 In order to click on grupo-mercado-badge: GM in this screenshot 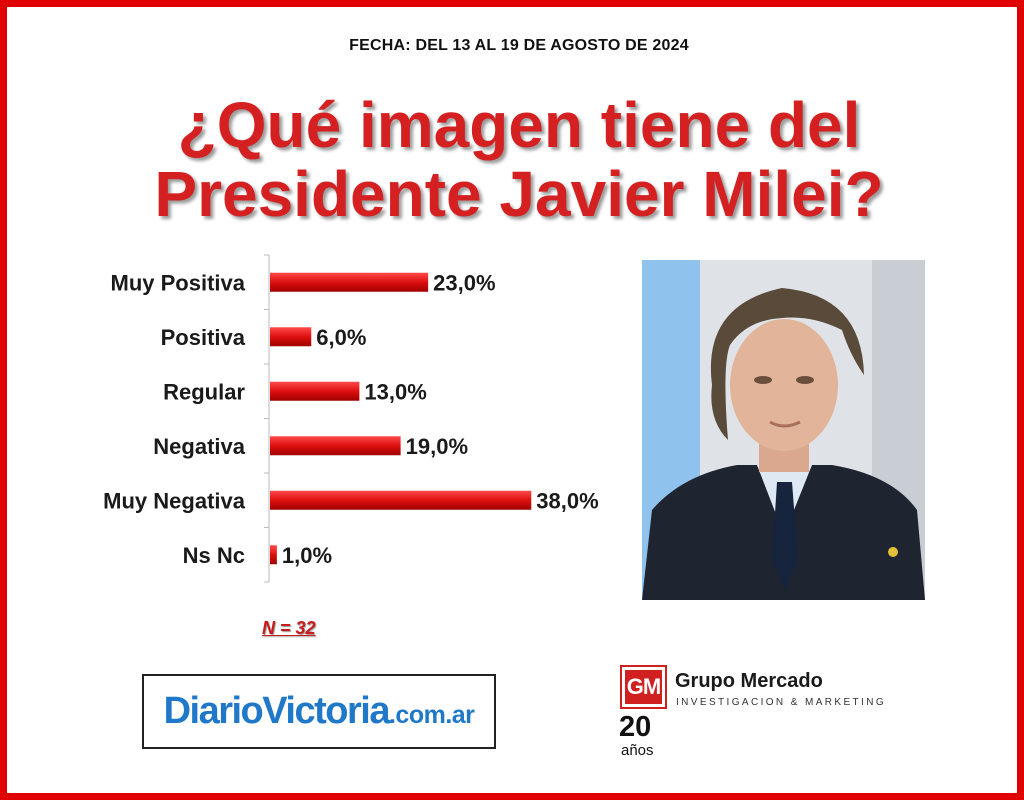, I will do `click(643, 687)`.